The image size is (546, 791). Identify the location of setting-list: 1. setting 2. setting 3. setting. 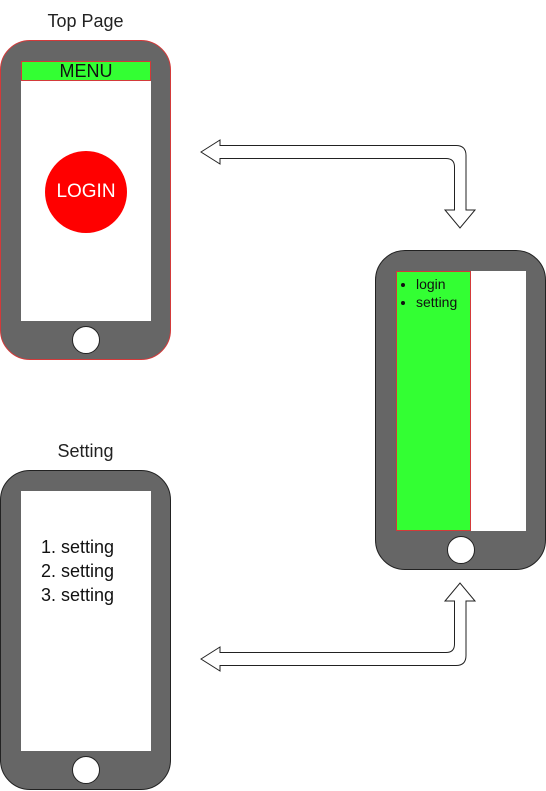
(77, 571).